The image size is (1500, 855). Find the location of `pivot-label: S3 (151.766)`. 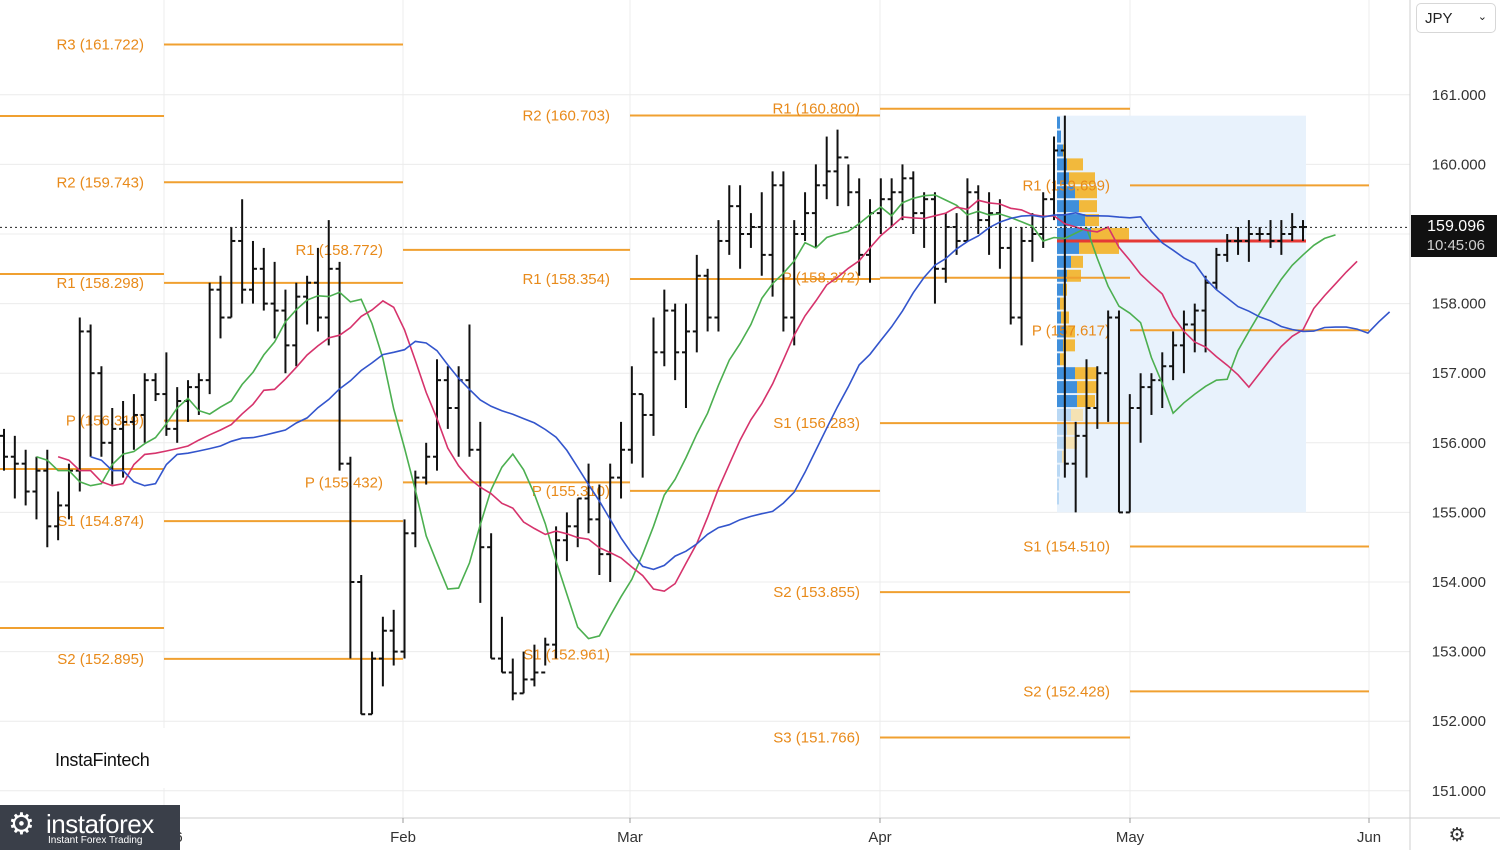

pivot-label: S3 (151.766) is located at coordinates (816, 737).